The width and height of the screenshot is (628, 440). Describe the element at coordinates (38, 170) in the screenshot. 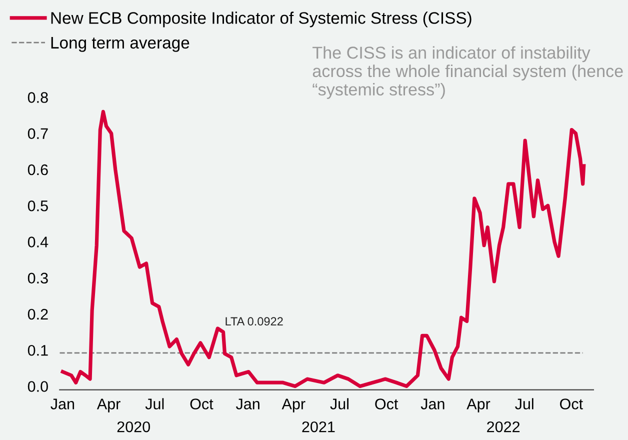

I see `y-tick-label: 0.6` at that location.